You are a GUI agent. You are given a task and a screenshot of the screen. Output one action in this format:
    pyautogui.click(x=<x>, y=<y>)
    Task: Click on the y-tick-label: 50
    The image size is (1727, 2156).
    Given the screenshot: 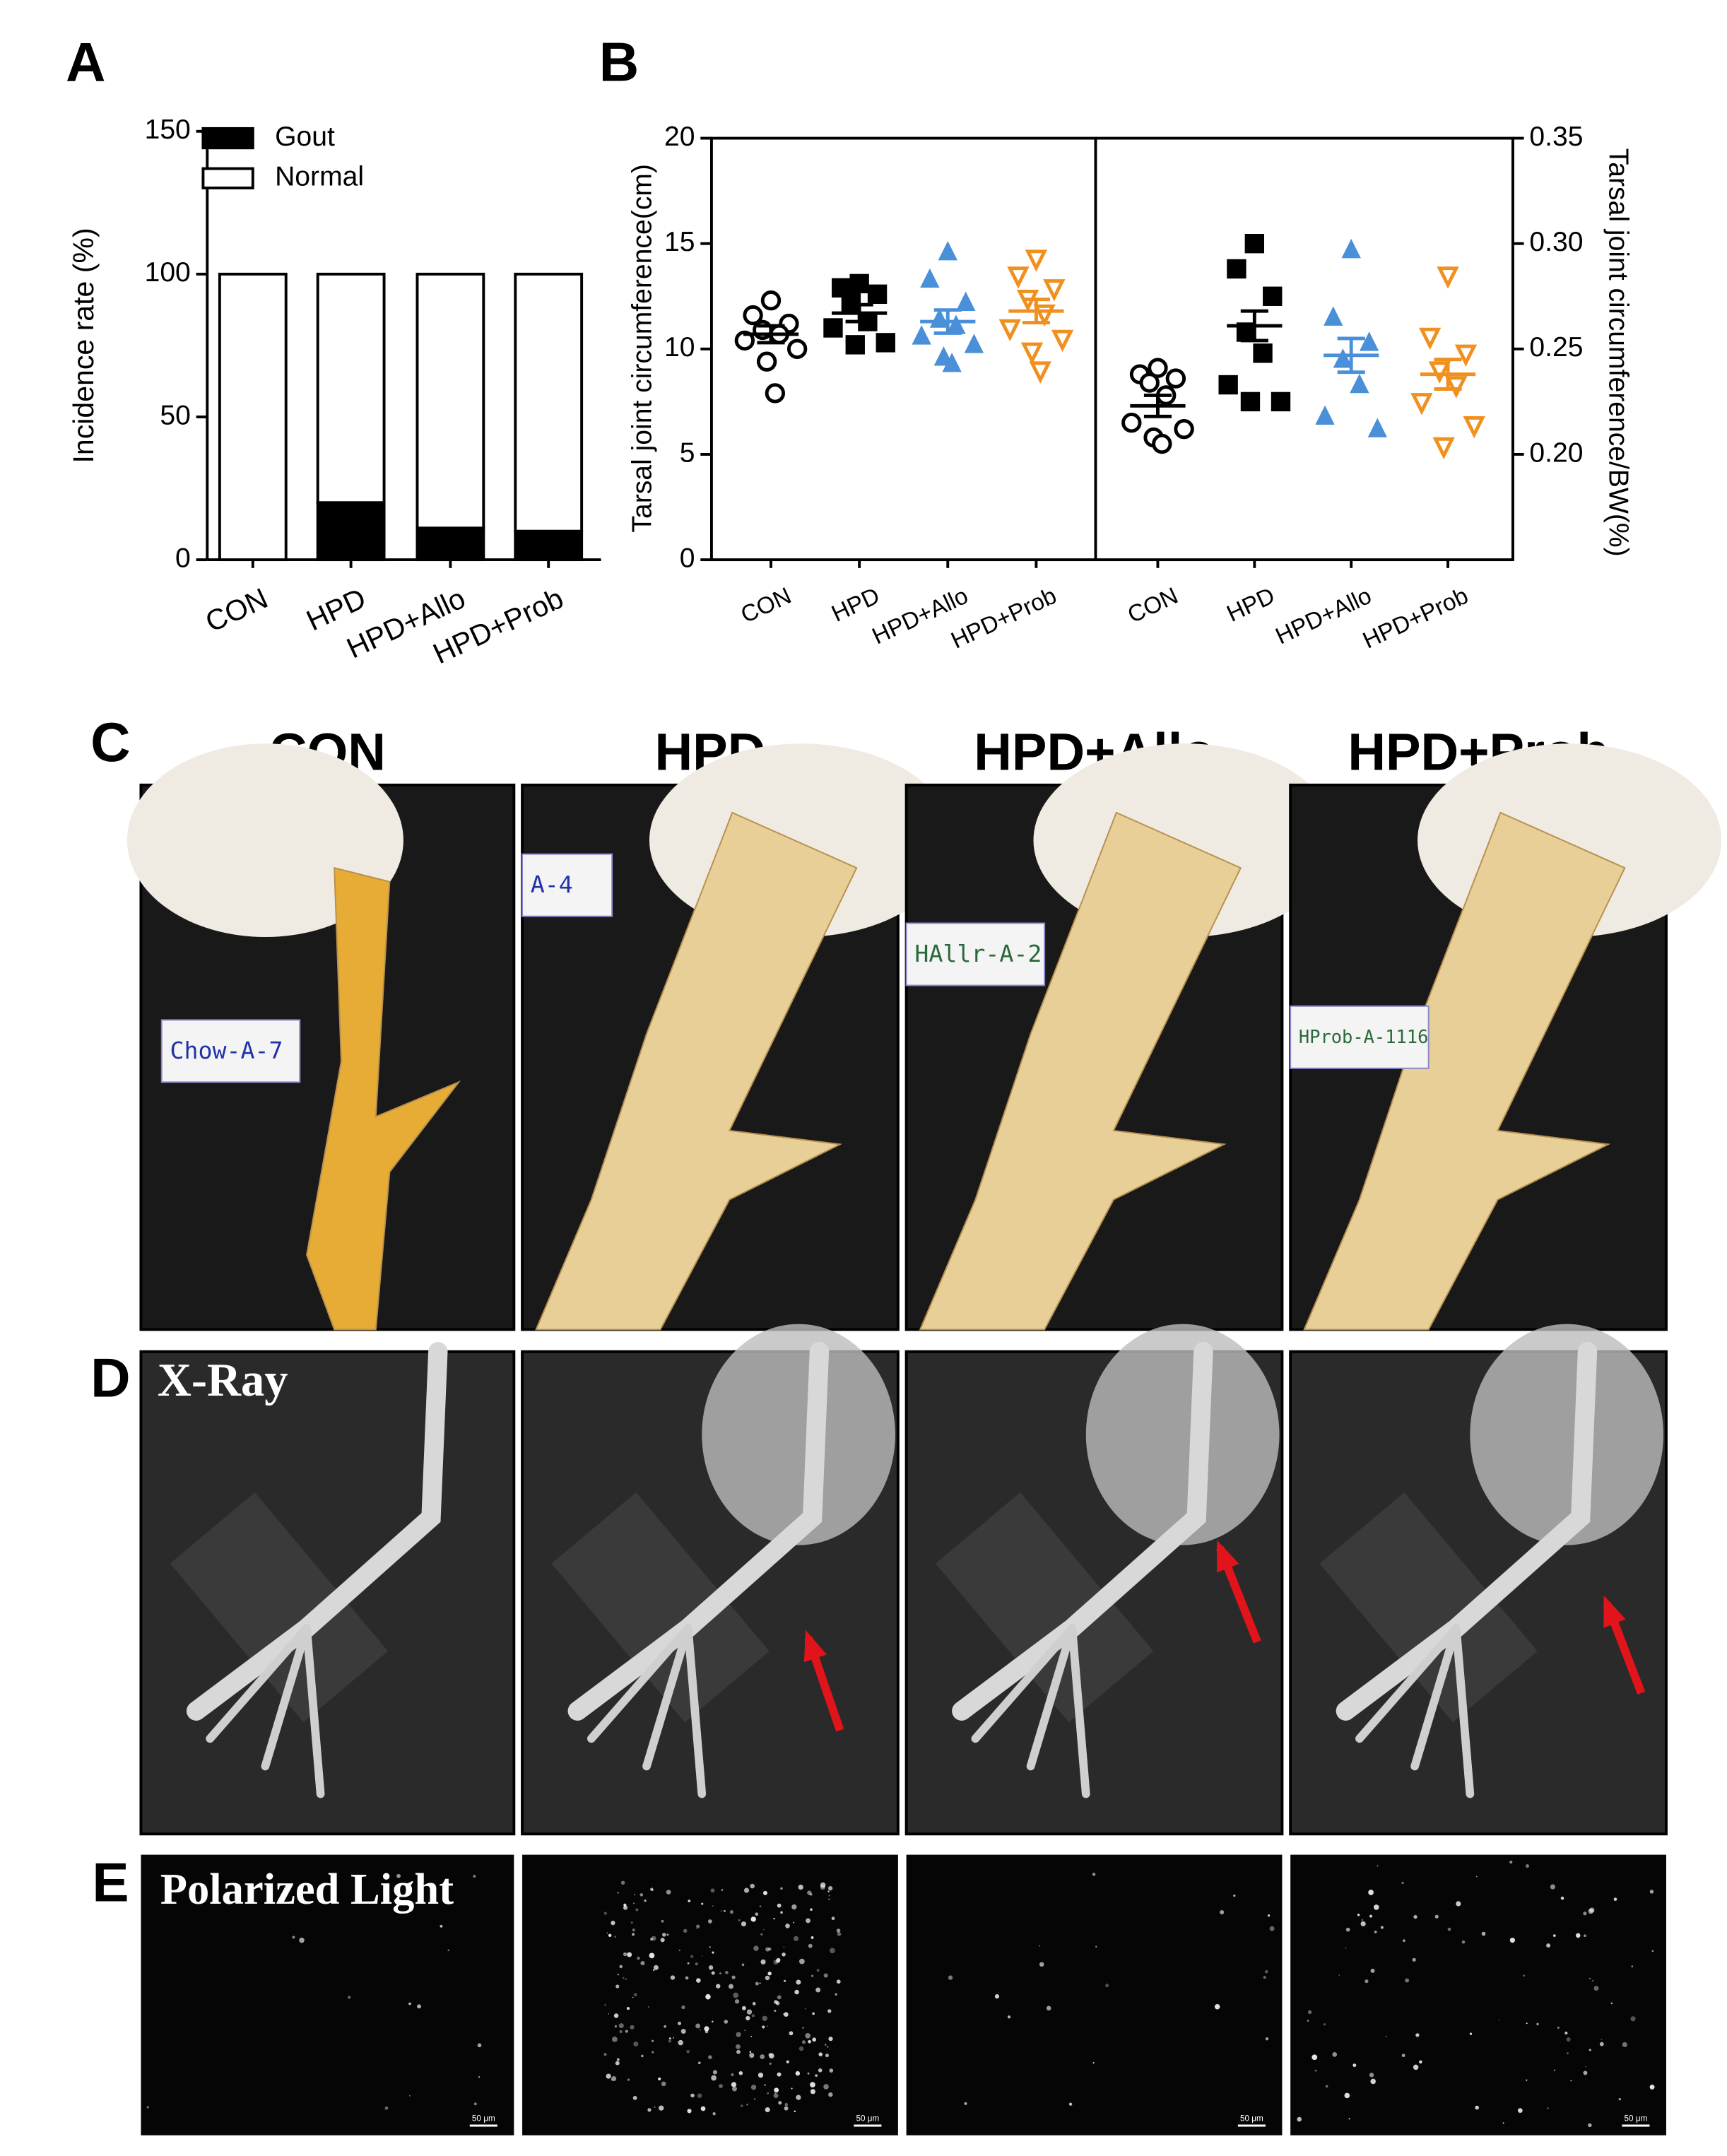 What is the action you would take?
    pyautogui.click(x=175, y=415)
    